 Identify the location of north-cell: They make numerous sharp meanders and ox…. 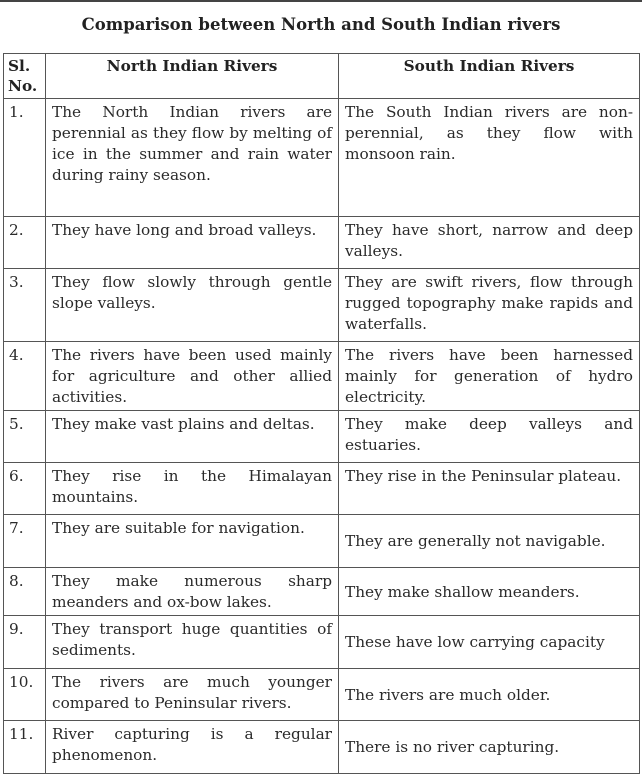
(192, 591).